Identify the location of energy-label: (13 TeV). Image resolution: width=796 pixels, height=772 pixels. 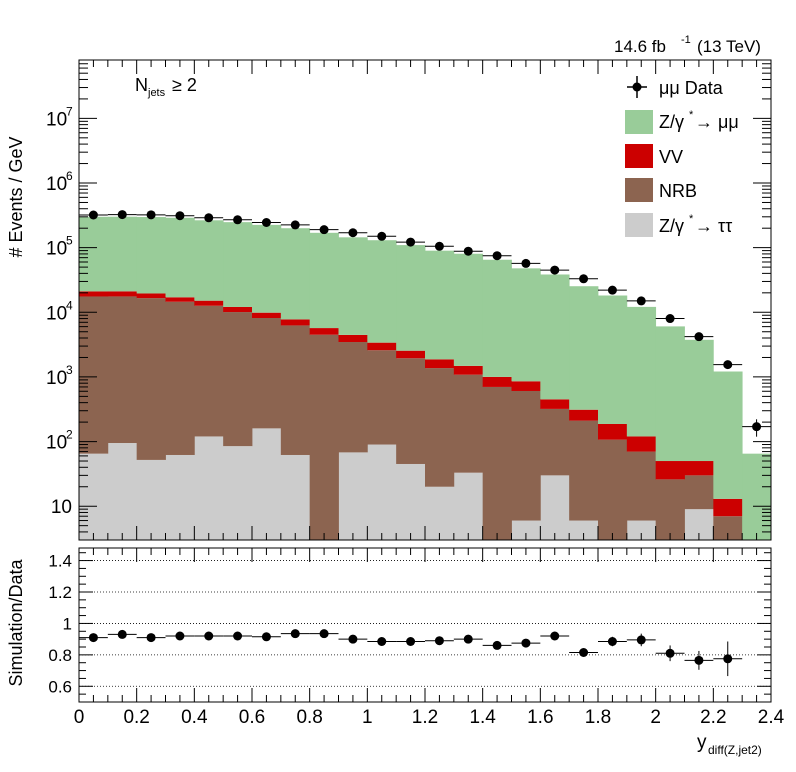
(729, 46).